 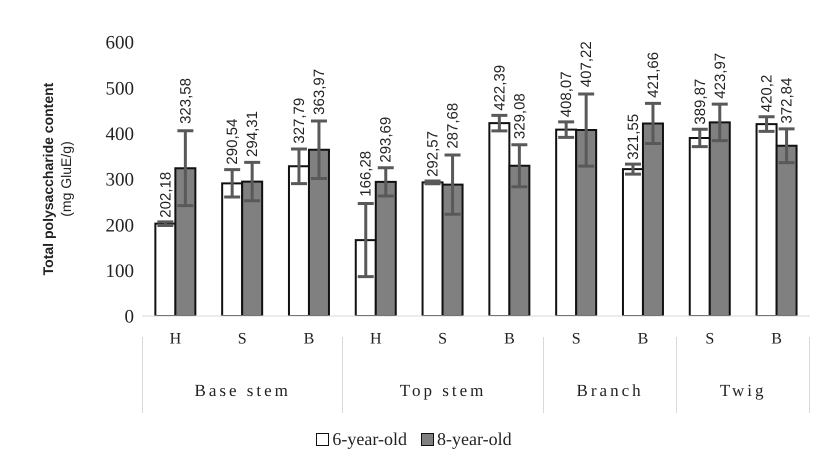 I want to click on data-label: 423,97, so click(x=720, y=75).